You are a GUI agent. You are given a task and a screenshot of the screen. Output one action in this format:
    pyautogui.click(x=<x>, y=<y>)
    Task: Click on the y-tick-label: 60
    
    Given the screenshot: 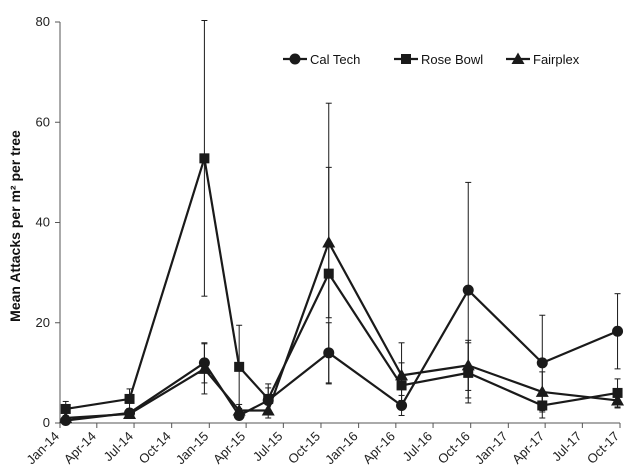 What is the action you would take?
    pyautogui.click(x=43, y=121)
    